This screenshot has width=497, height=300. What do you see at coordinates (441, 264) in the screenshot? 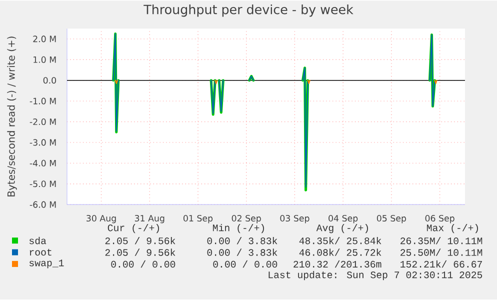
I see `text: 152.21k/ 66.67` at bounding box center [441, 264].